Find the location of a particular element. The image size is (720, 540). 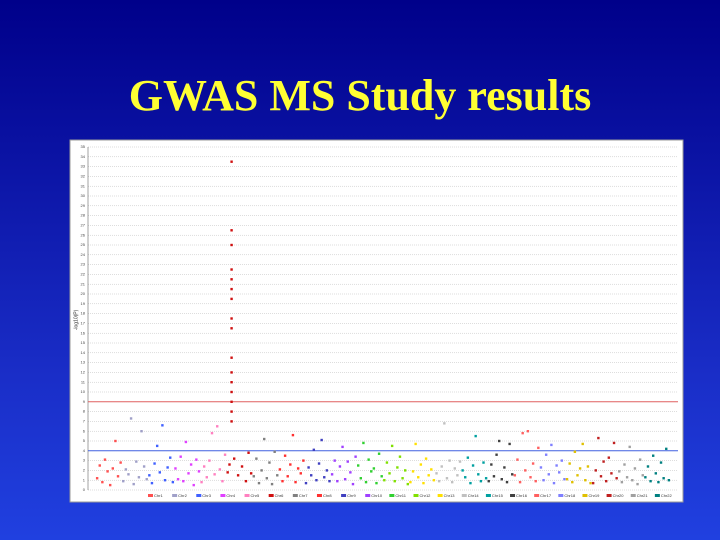

y-tick-label: 17 is located at coordinates (83, 322).